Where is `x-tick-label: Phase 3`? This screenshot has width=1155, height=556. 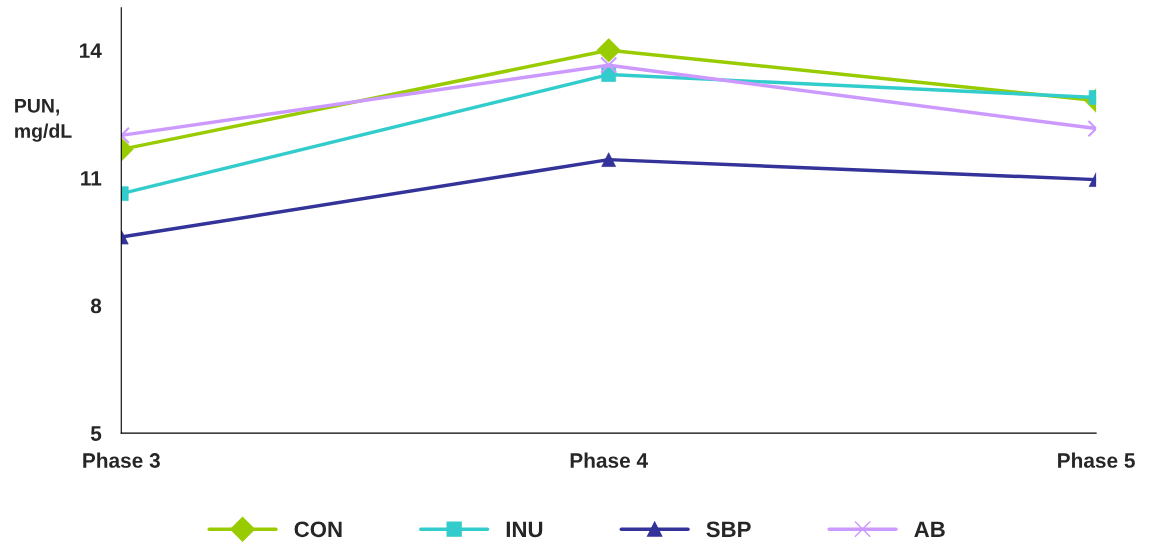
x-tick-label: Phase 3 is located at coordinates (121, 460).